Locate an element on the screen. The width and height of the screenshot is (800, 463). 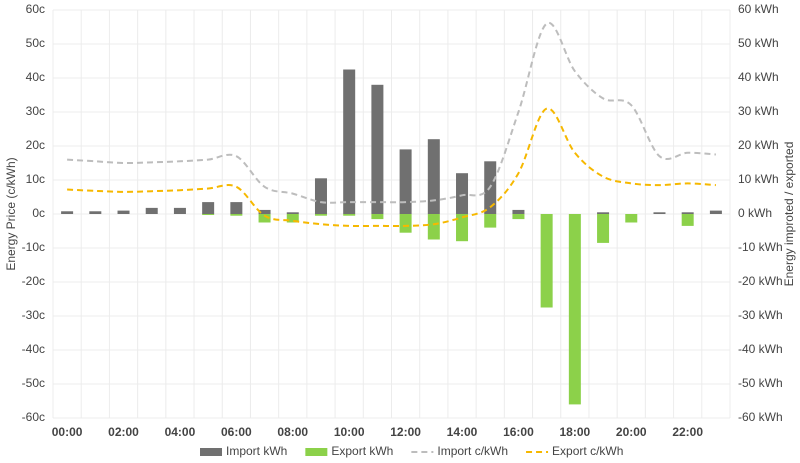
x-tick-label: 02:00 is located at coordinates (123, 432).